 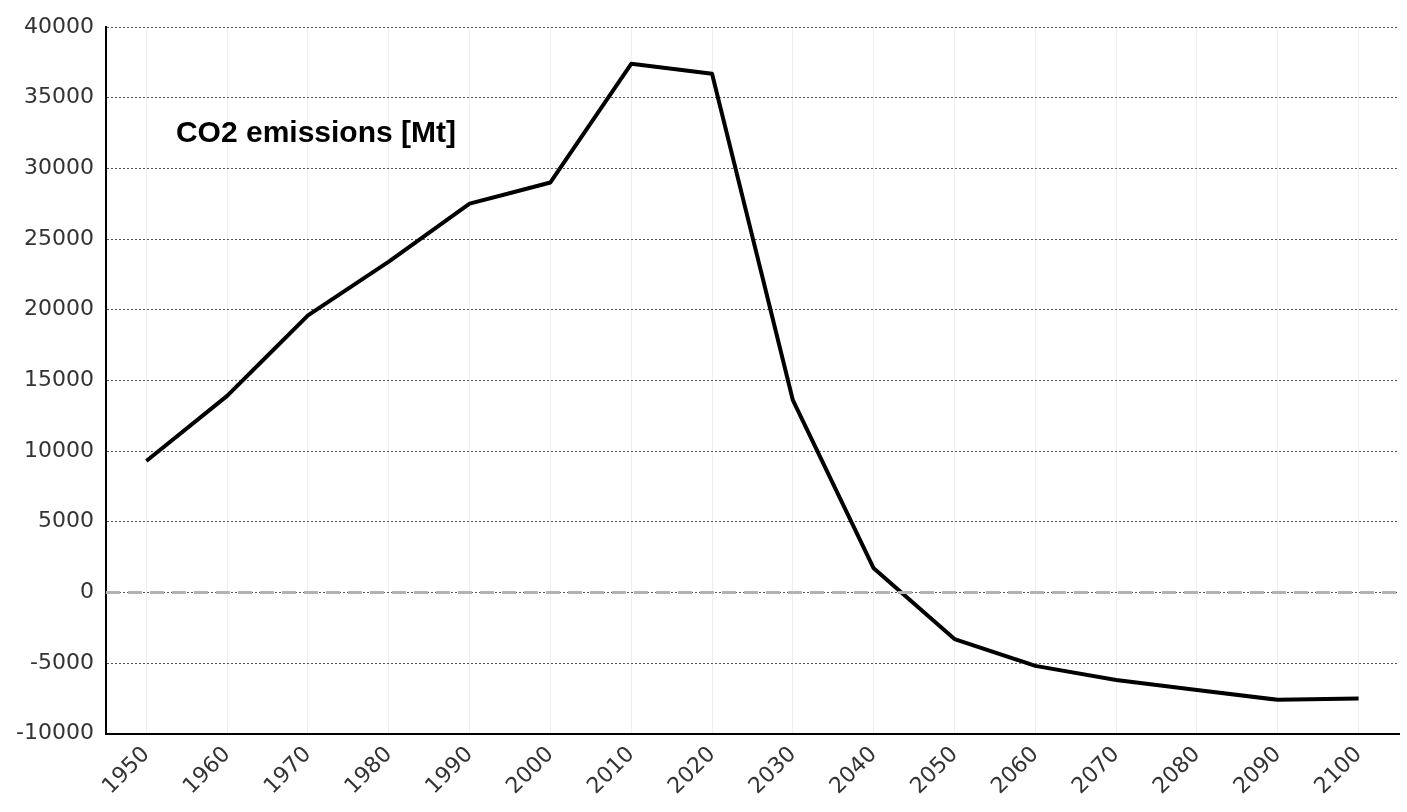 I want to click on y-tick-label: 5000, so click(x=65, y=520).